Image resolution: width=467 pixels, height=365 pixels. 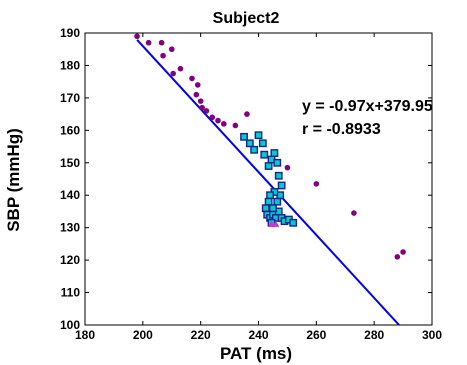 I want to click on y-tick-label: 130, so click(x=70, y=228).